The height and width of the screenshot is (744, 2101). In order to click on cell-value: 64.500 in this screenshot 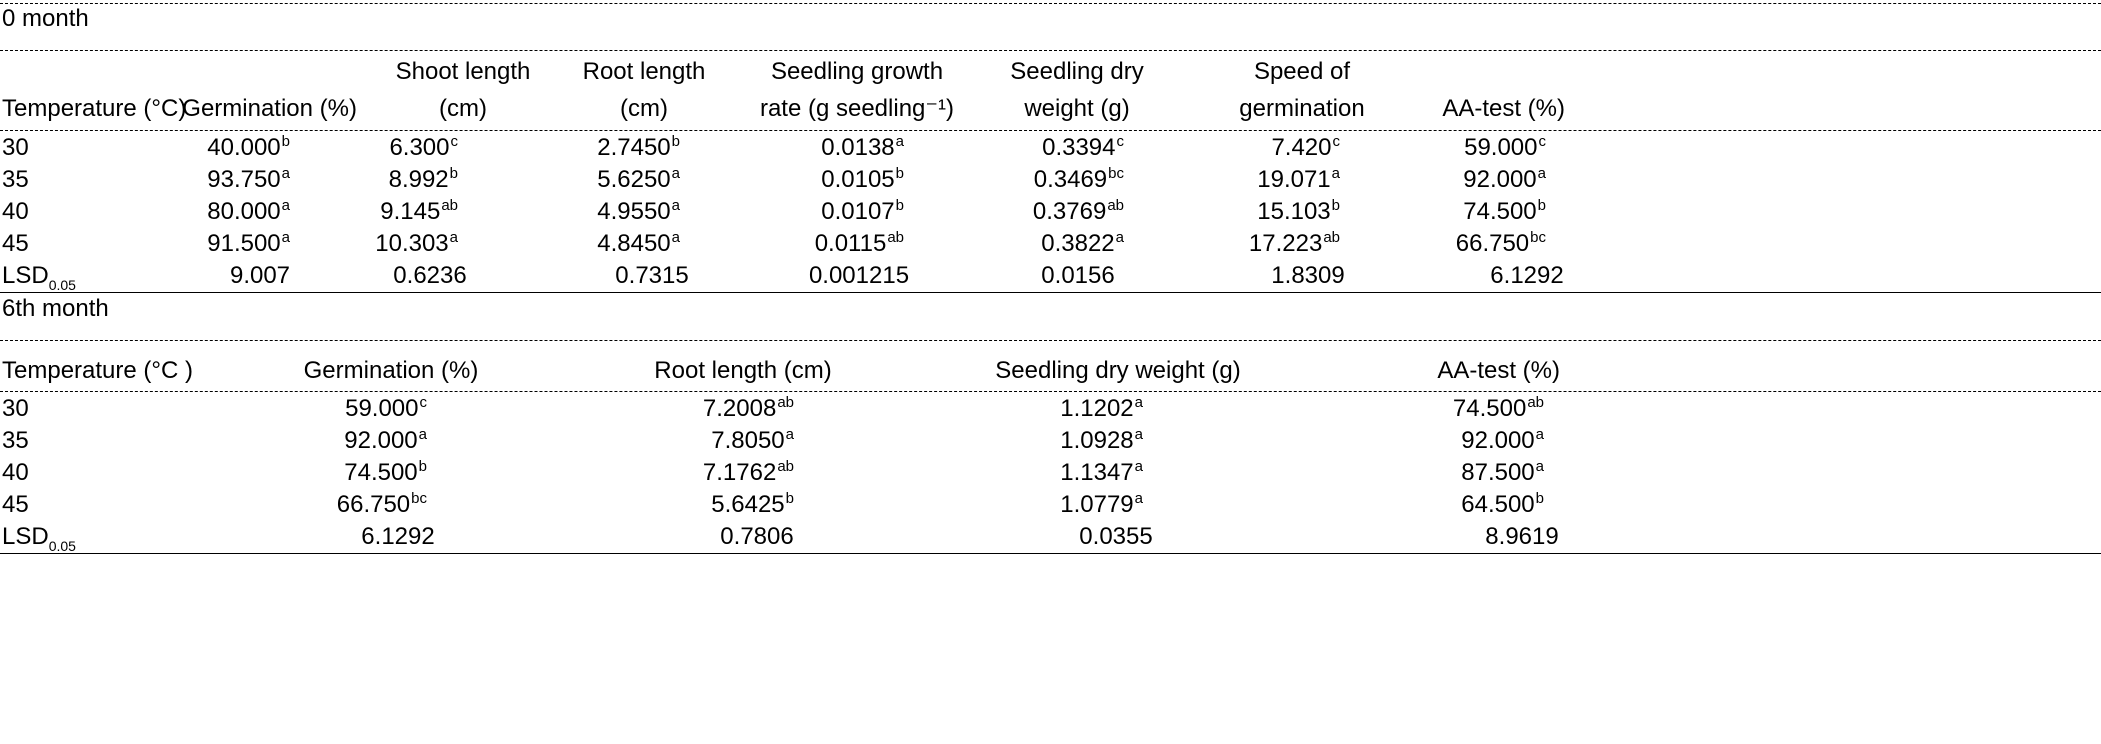, I will do `click(1498, 504)`.